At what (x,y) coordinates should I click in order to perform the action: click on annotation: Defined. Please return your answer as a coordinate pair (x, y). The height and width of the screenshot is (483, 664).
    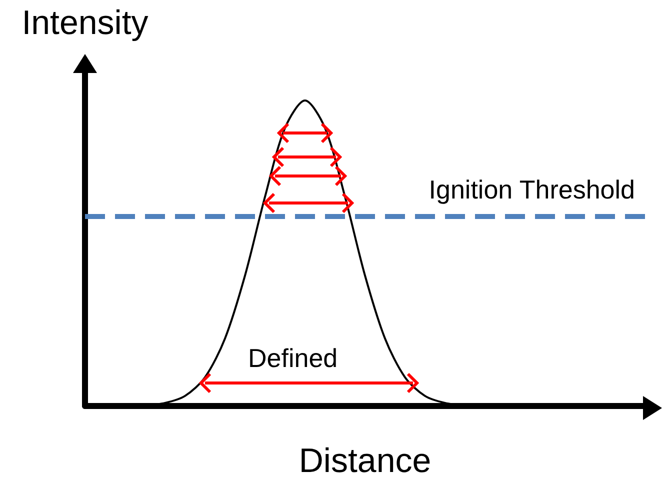
    Looking at the image, I should click on (293, 358).